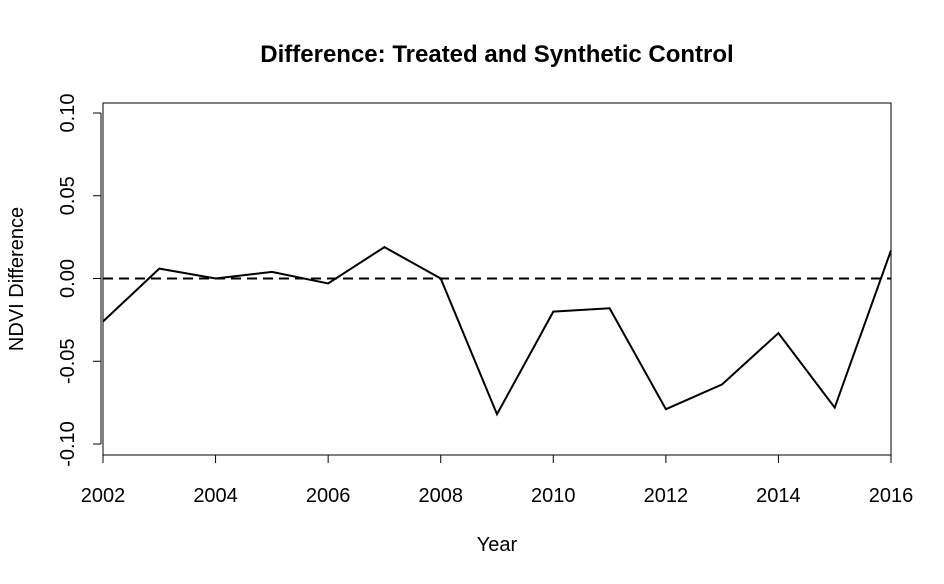 The width and height of the screenshot is (944, 584). Describe the element at coordinates (103, 496) in the screenshot. I see `x-tick-label: 2002` at that location.